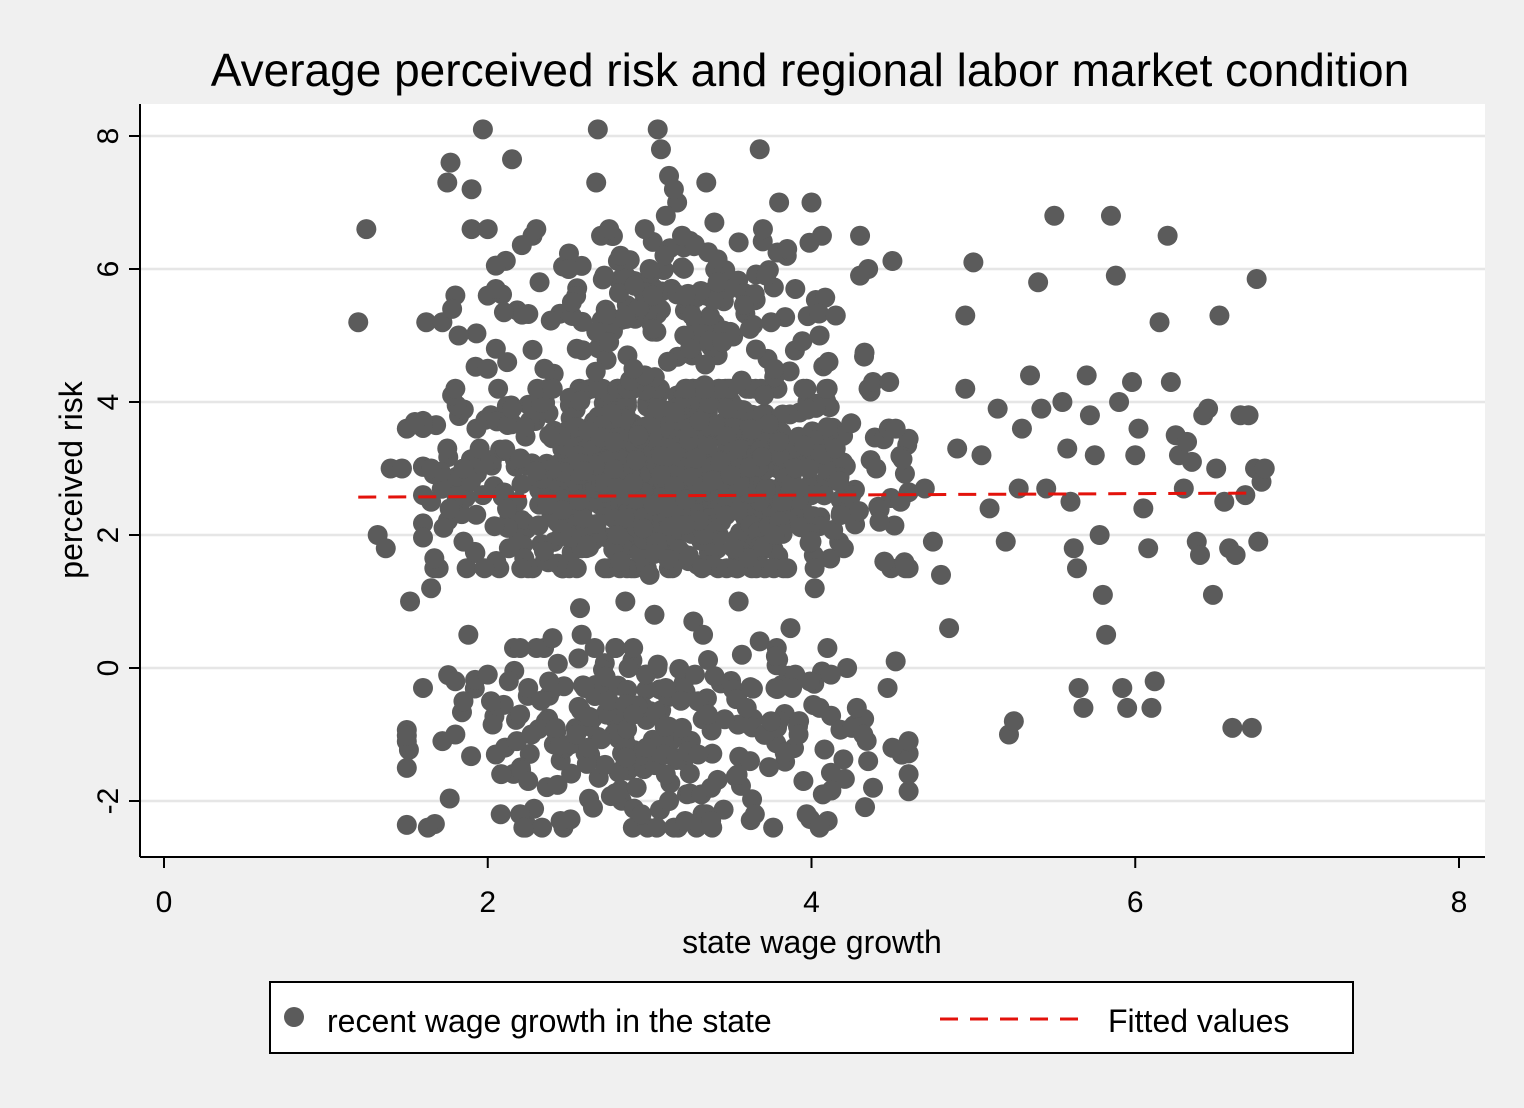 Image resolution: width=1524 pixels, height=1108 pixels. Describe the element at coordinates (812, 942) in the screenshot. I see `x-axis-label: state wage growth` at that location.